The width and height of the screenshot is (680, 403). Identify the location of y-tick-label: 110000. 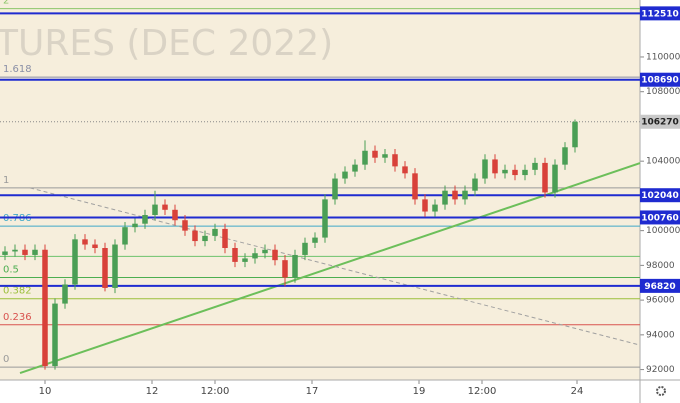
(663, 57).